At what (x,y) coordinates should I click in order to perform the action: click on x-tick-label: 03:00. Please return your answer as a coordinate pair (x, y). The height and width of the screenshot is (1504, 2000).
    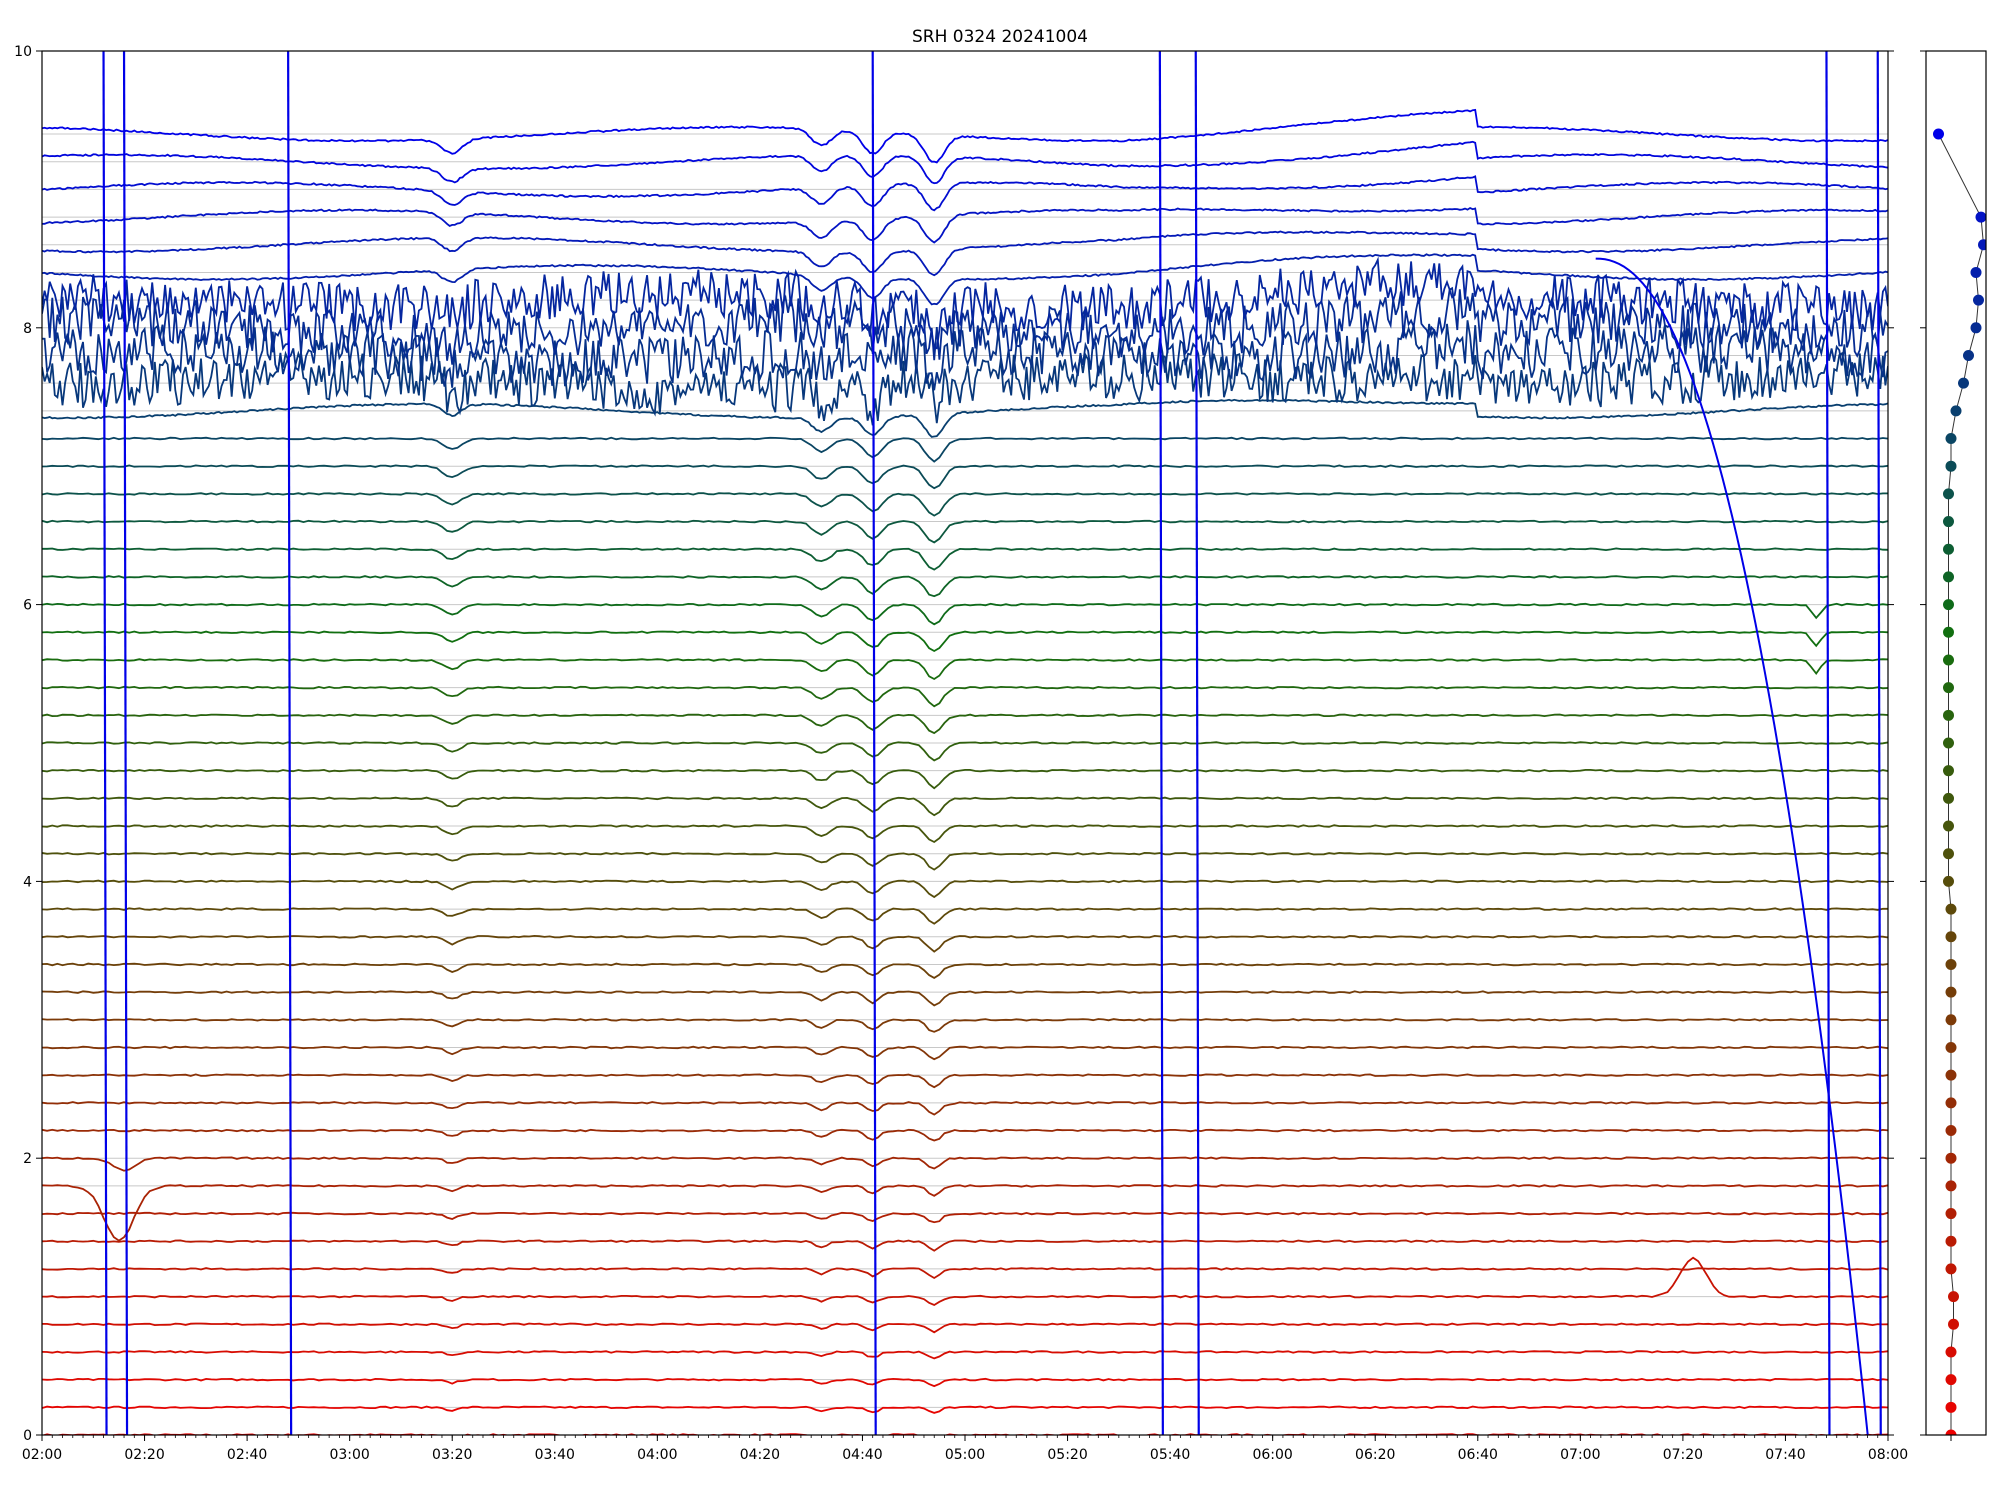
    Looking at the image, I should click on (349, 1455).